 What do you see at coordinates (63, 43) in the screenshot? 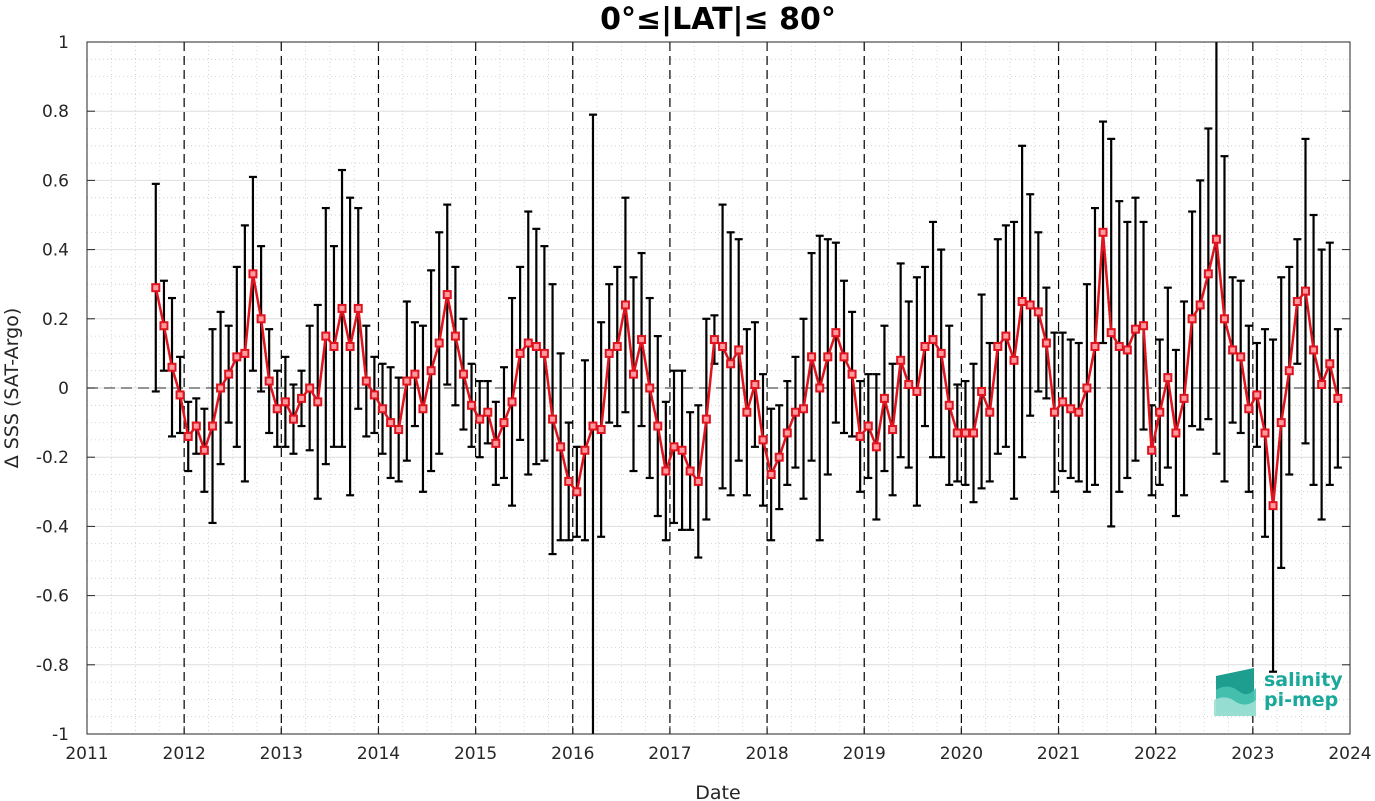
I see `y-tick-label: 1` at bounding box center [63, 43].